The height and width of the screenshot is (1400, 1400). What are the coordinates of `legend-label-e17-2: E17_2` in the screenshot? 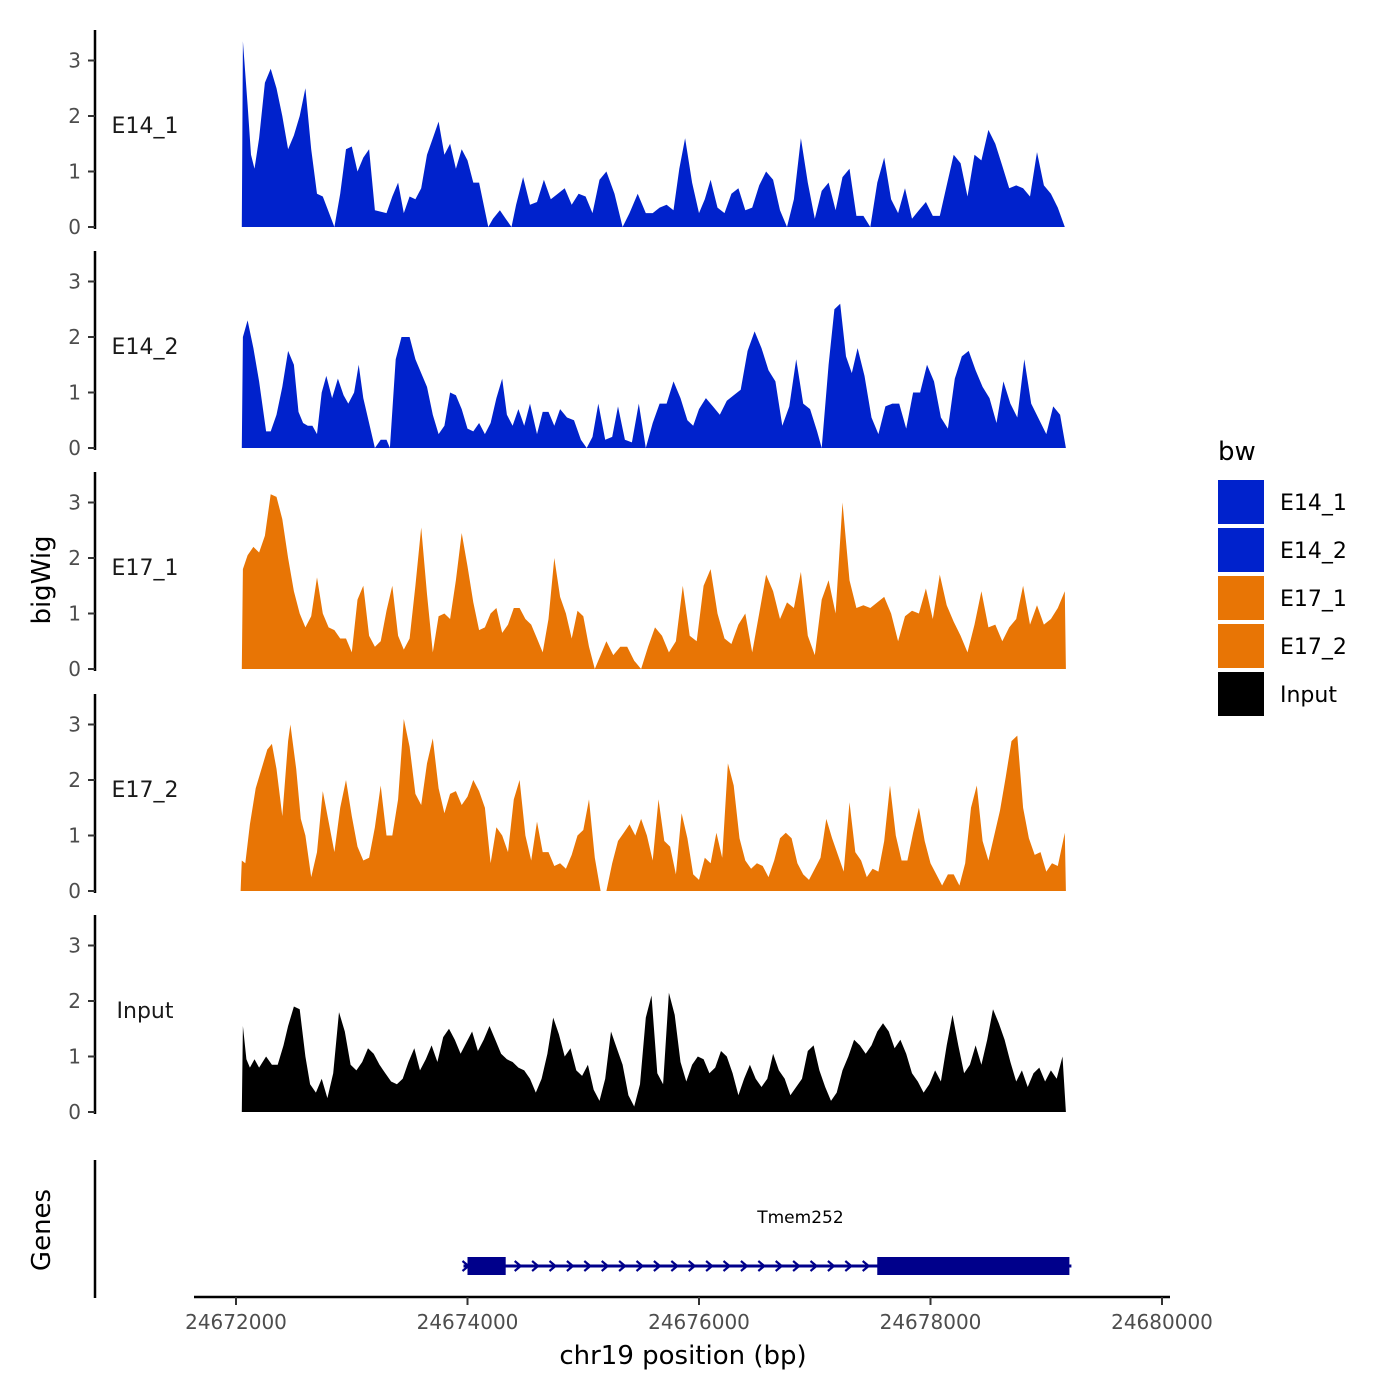 It's located at (1313, 647).